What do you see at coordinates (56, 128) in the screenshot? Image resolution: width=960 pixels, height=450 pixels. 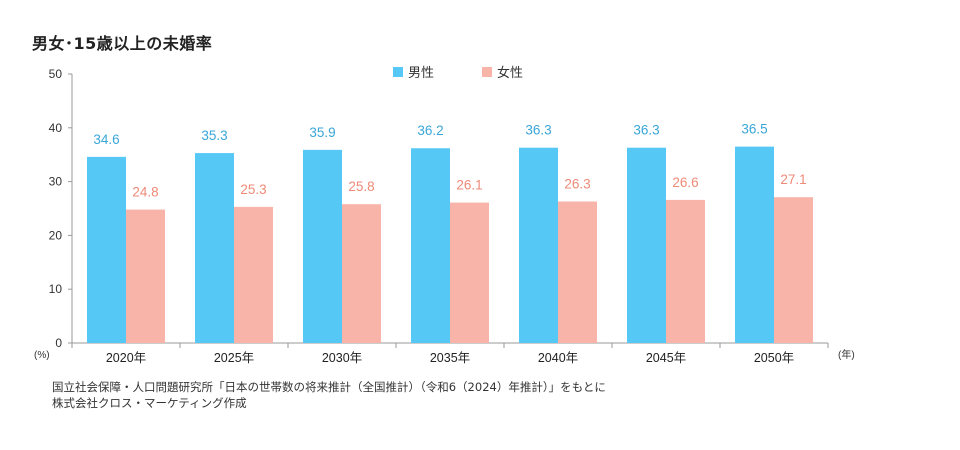 I see `y-tick-label: 40` at bounding box center [56, 128].